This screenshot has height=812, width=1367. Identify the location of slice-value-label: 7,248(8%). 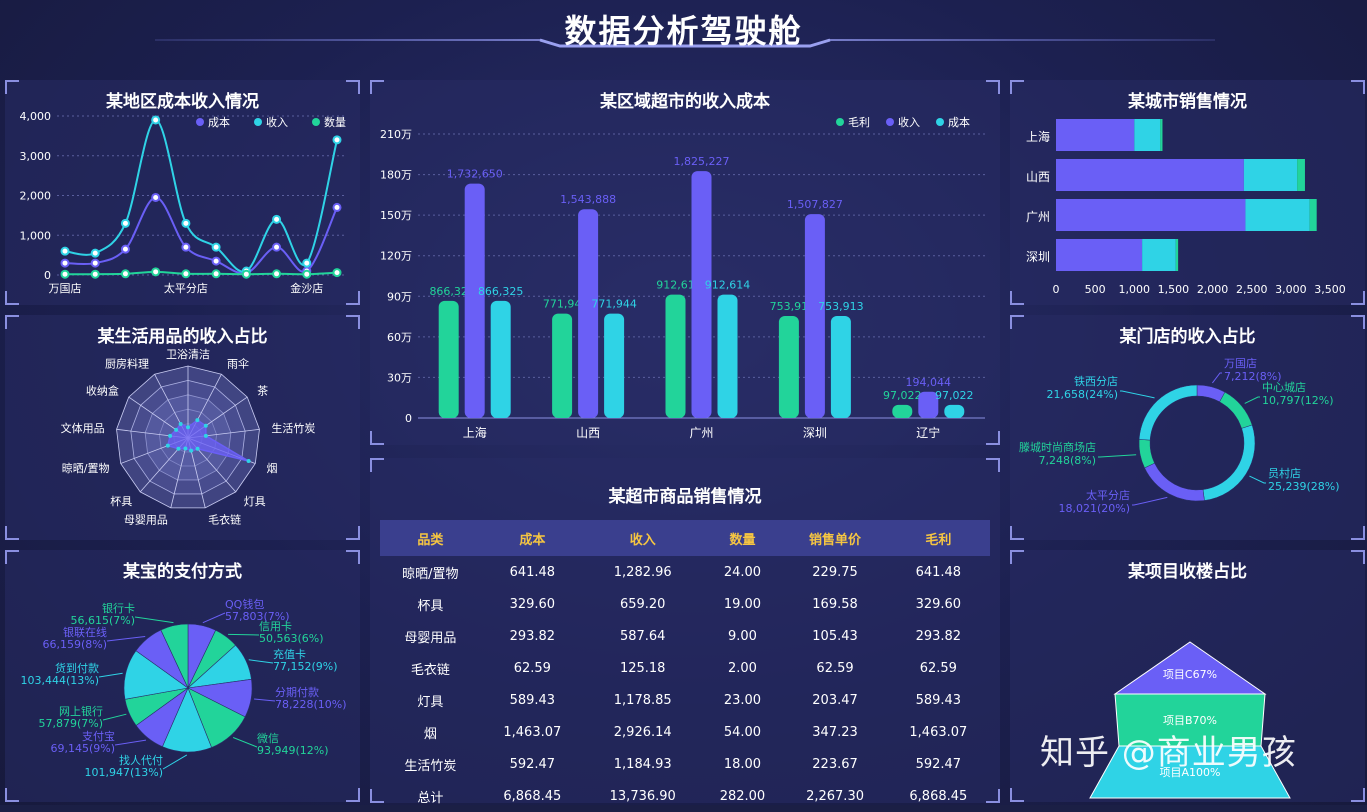
(1067, 460).